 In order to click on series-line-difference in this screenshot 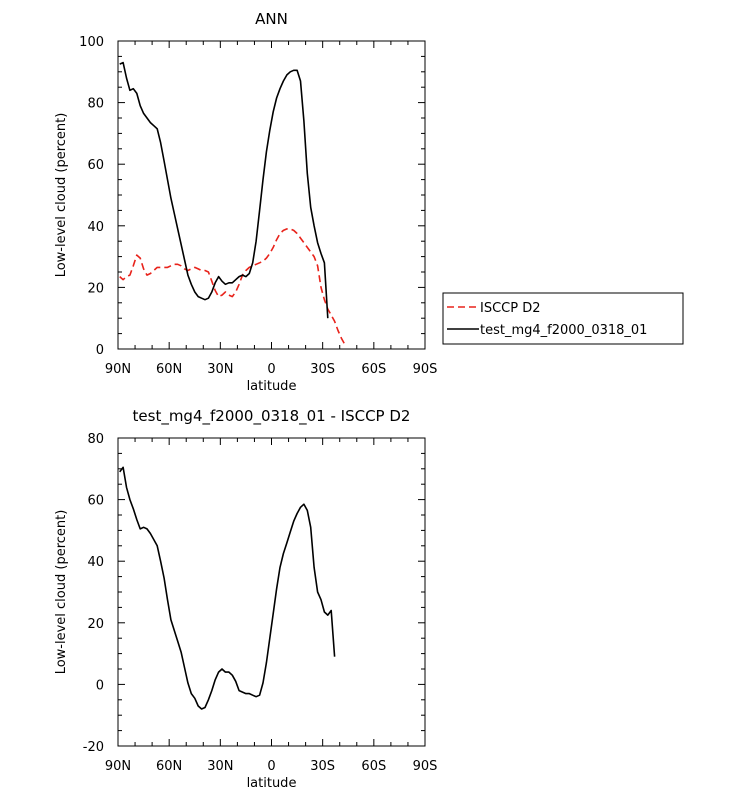, I will do `click(227, 588)`.